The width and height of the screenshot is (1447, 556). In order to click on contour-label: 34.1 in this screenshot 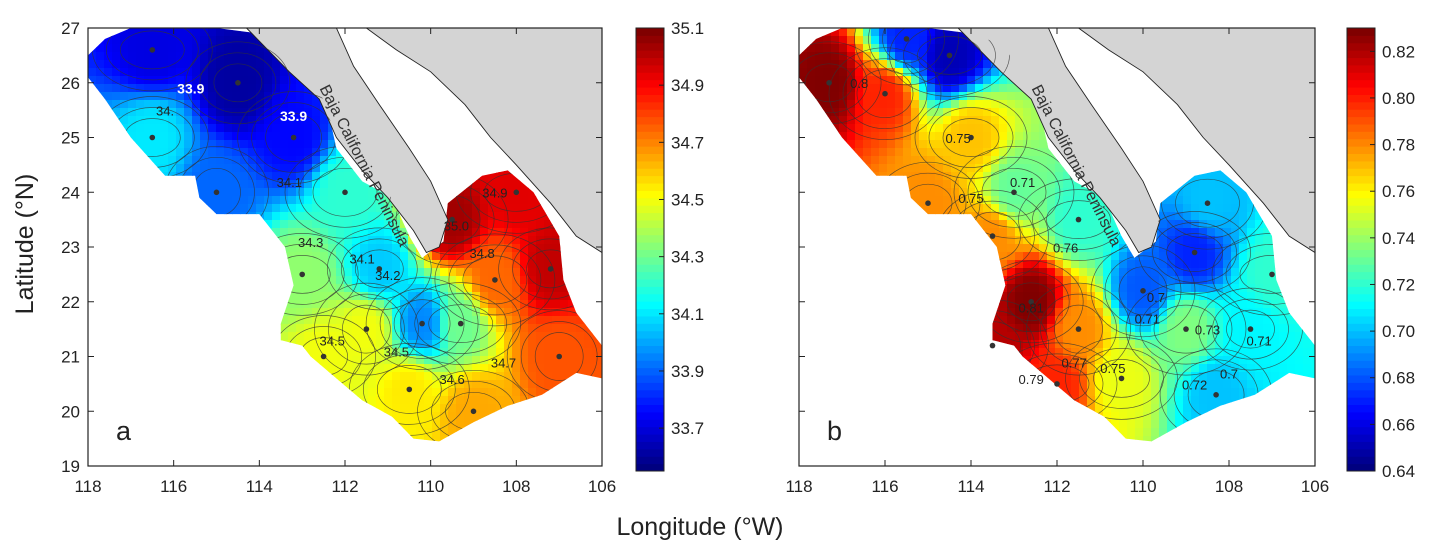, I will do `click(361, 258)`.